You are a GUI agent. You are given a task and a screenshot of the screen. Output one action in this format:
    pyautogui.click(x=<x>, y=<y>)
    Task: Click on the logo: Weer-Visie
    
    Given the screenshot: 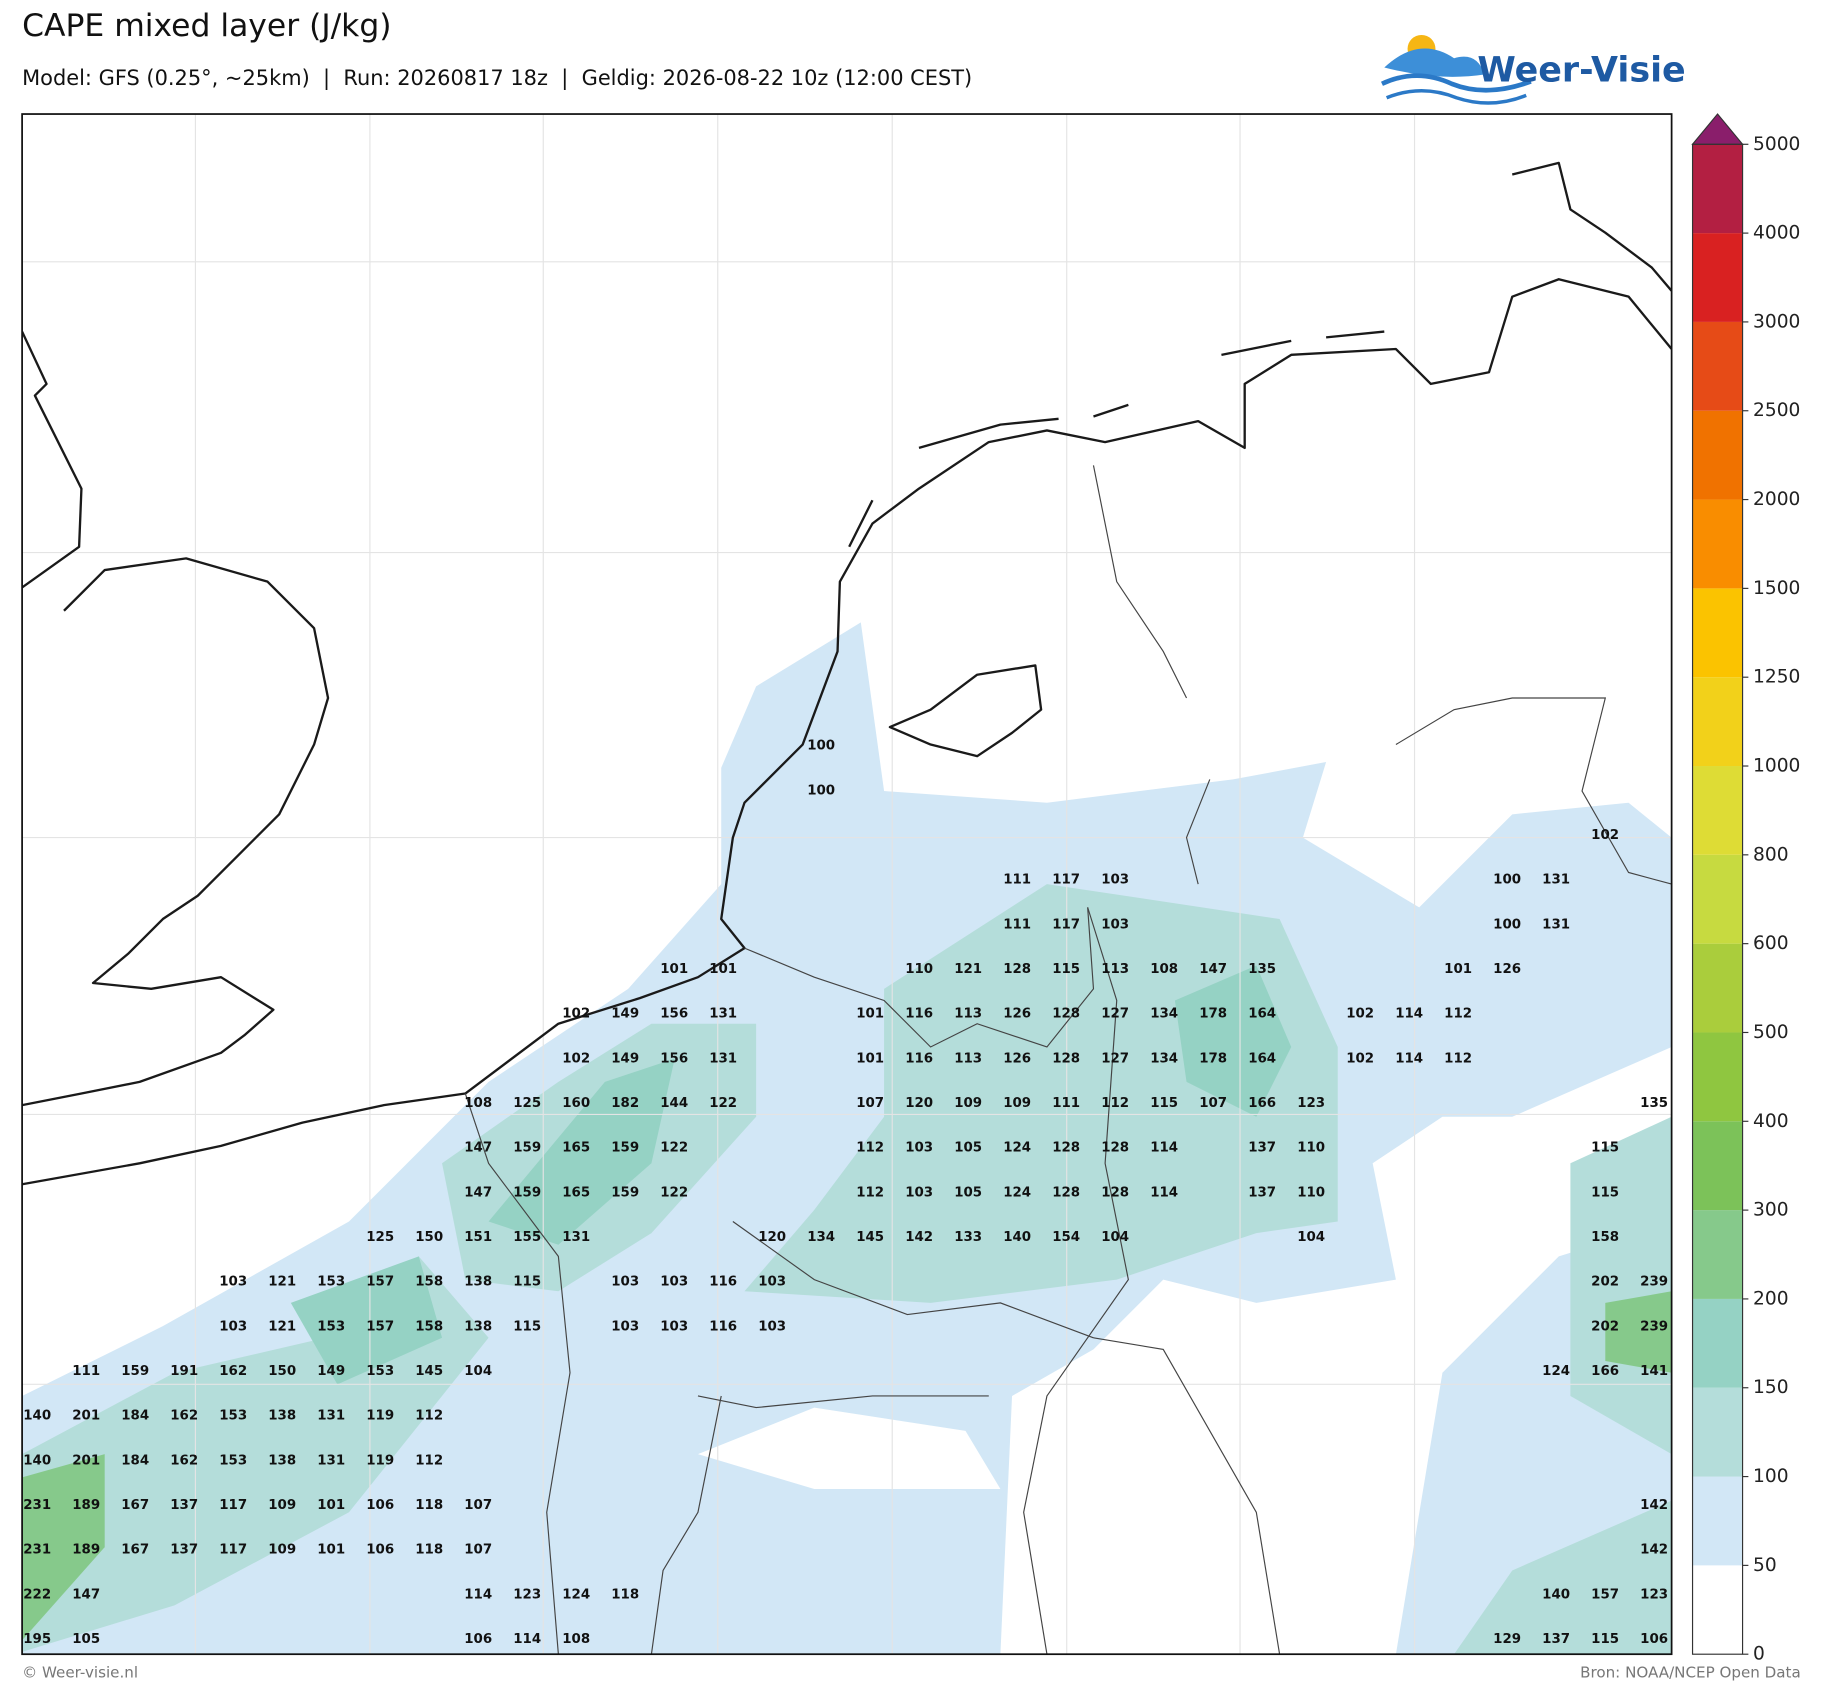 What is the action you would take?
    pyautogui.click(x=1533, y=69)
    